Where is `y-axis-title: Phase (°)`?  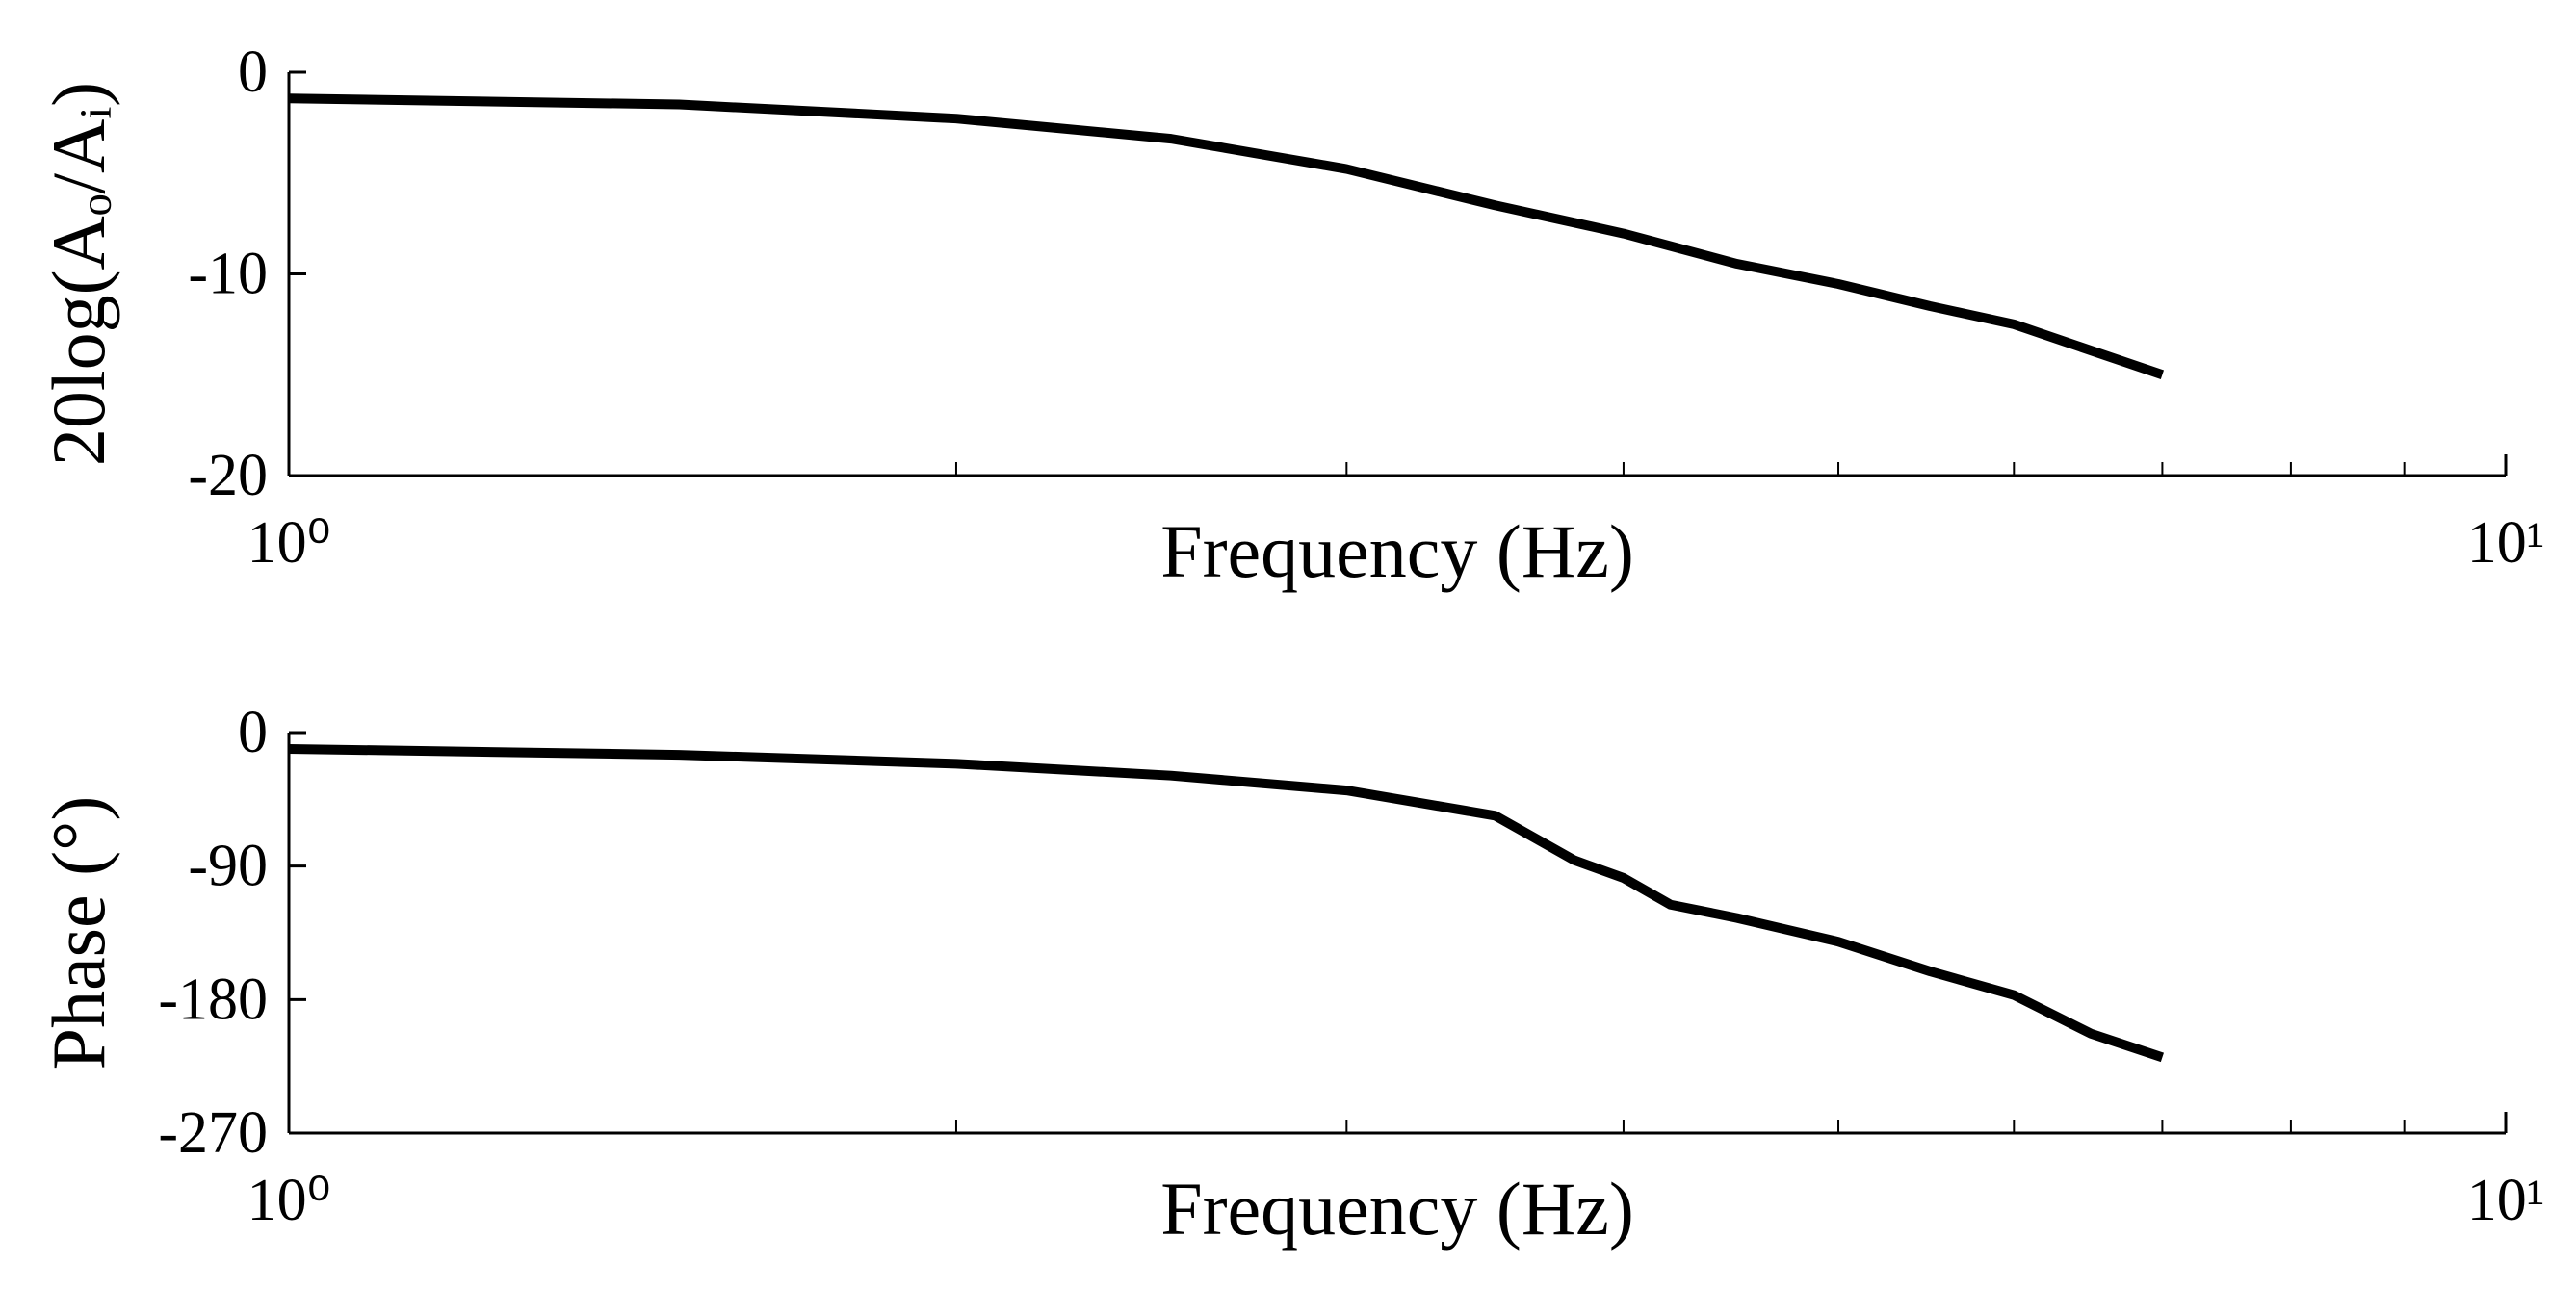 y-axis-title: Phase (°) is located at coordinates (78, 933).